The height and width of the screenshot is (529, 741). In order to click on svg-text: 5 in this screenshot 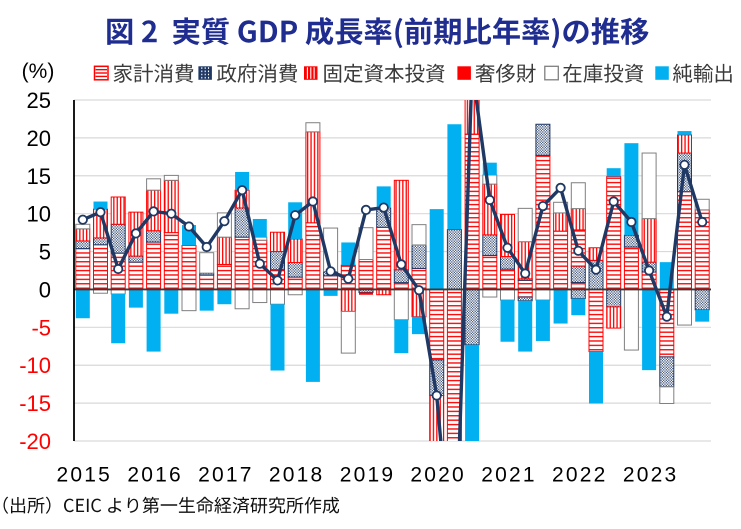, I will do `click(45, 252)`.